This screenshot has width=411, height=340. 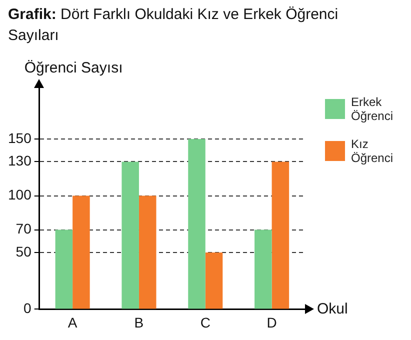 I want to click on legend-label: Kız Öğrenci, so click(x=372, y=151).